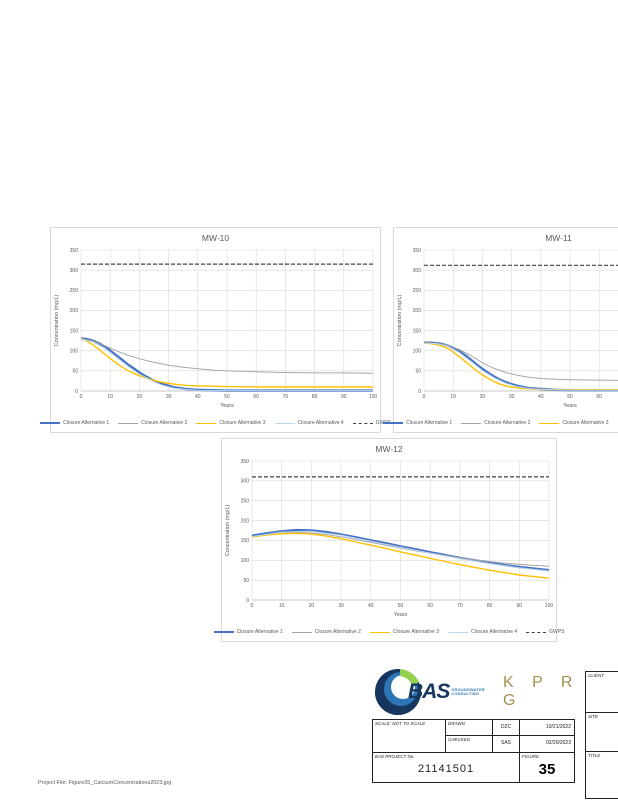  Describe the element at coordinates (594, 755) in the screenshot. I see `title-label: TITLE` at that location.